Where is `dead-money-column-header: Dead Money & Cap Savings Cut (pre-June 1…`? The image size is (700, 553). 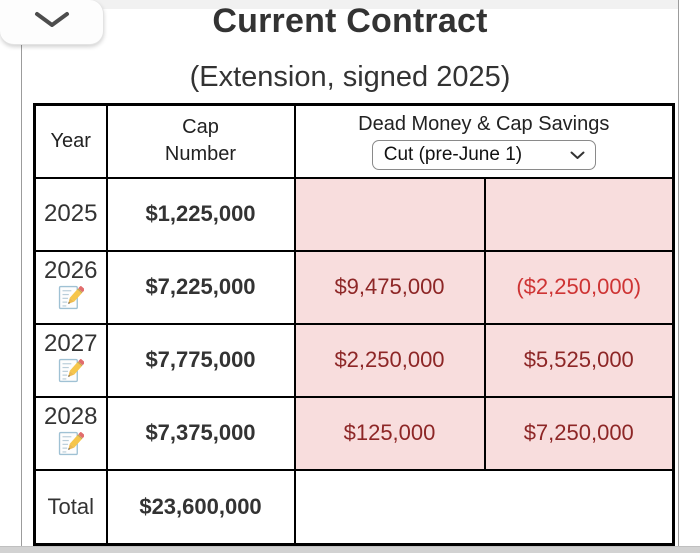 dead-money-column-header: Dead Money & Cap Savings Cut (pre-June 1… is located at coordinates (484, 141).